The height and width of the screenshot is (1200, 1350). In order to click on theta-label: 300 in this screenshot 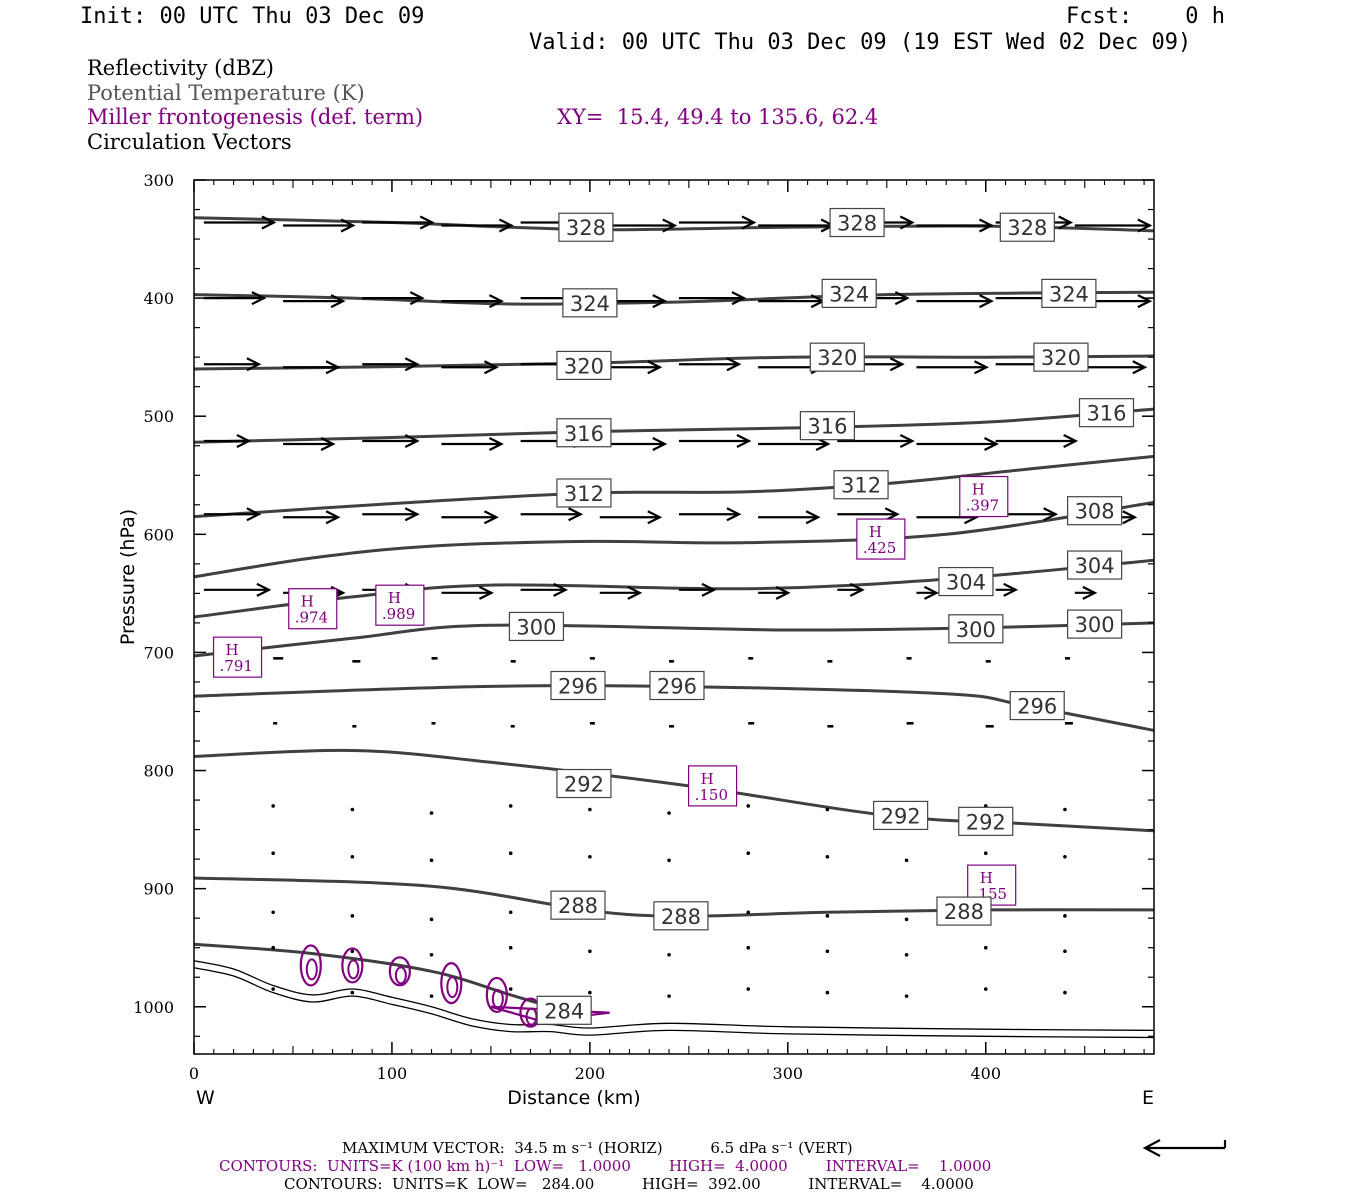, I will do `click(536, 627)`.